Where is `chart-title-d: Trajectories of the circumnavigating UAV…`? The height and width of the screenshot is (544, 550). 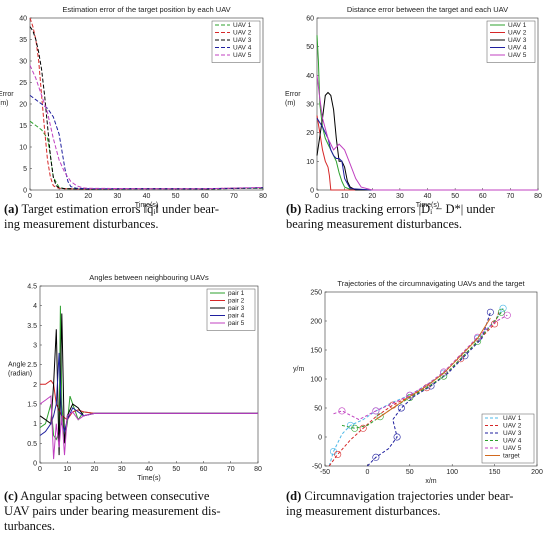 chart-title-d: Trajectories of the circumnavigating UAV… is located at coordinates (431, 283).